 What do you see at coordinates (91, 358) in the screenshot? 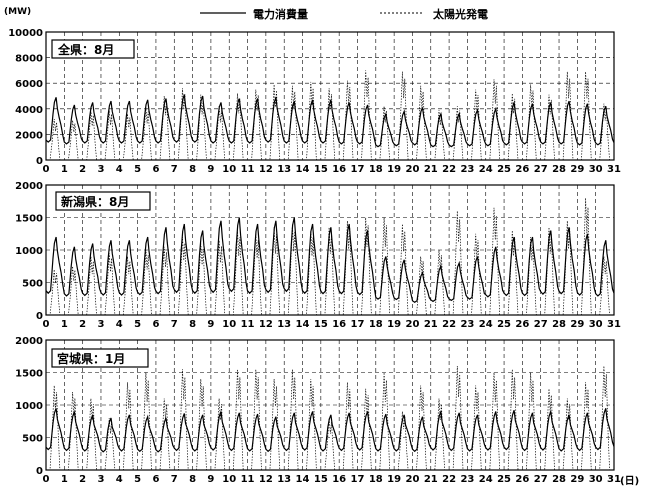
I see `panel-title: 宮城県：1月` at bounding box center [91, 358].